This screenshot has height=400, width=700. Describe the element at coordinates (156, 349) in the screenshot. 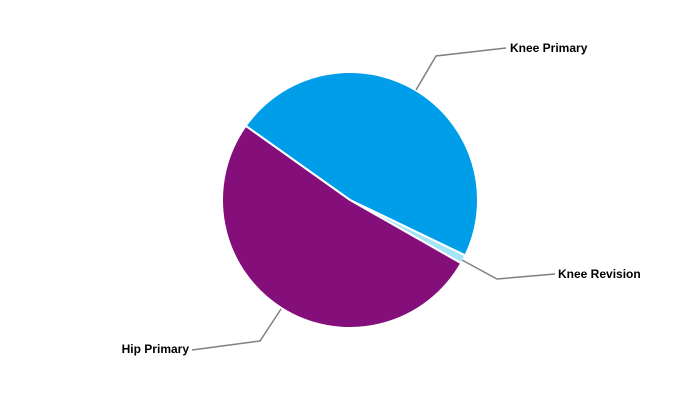

I see `slice-label: Hip Primary` at that location.